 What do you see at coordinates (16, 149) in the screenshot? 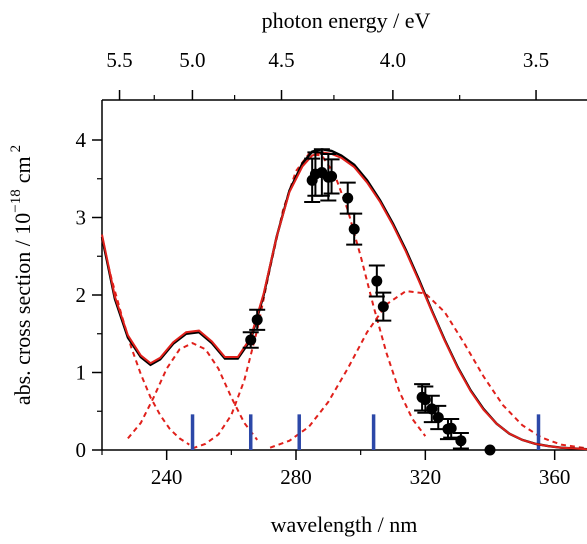
I see `y-axis-label-unit-exponent: 2` at bounding box center [16, 149].